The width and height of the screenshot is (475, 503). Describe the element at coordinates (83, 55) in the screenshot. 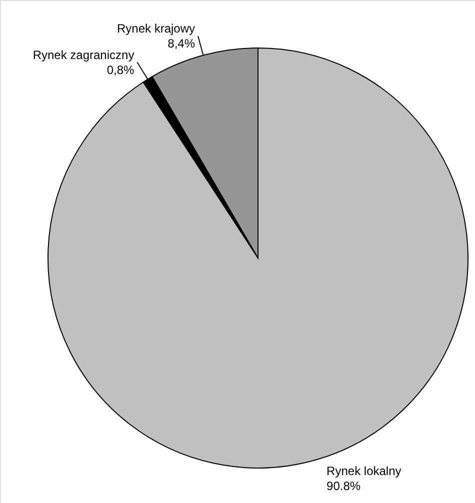

I see `slice-label: Rynek zagraniczny` at that location.